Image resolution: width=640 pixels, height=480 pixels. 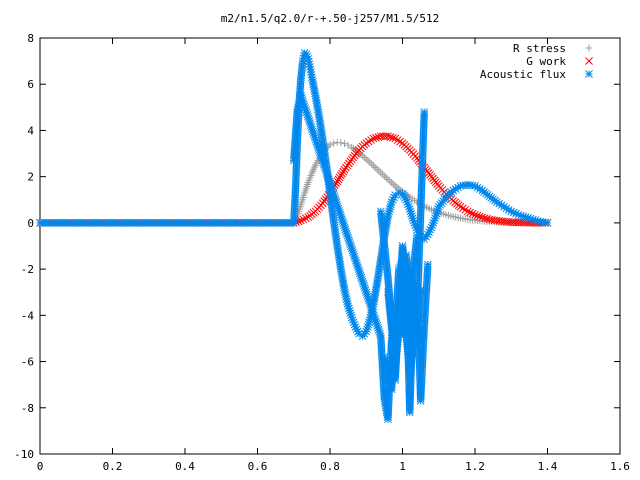 I want to click on legend-label: R stress, so click(x=539, y=48).